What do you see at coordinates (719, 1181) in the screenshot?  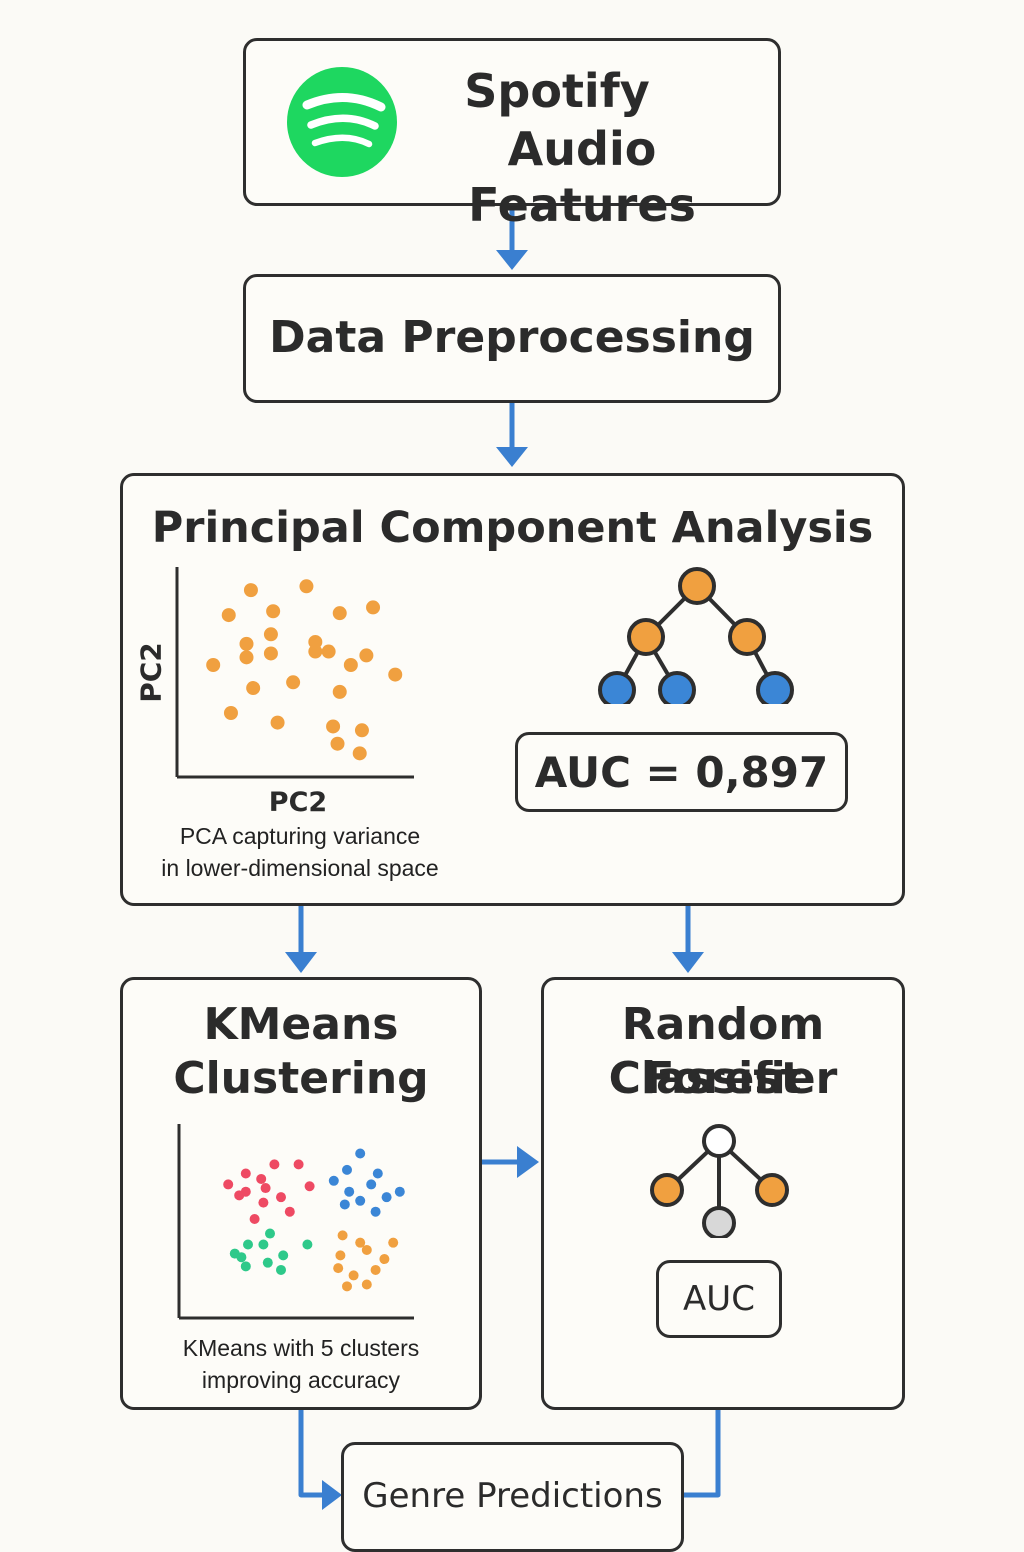 I see `random-forest-tree-icon` at bounding box center [719, 1181].